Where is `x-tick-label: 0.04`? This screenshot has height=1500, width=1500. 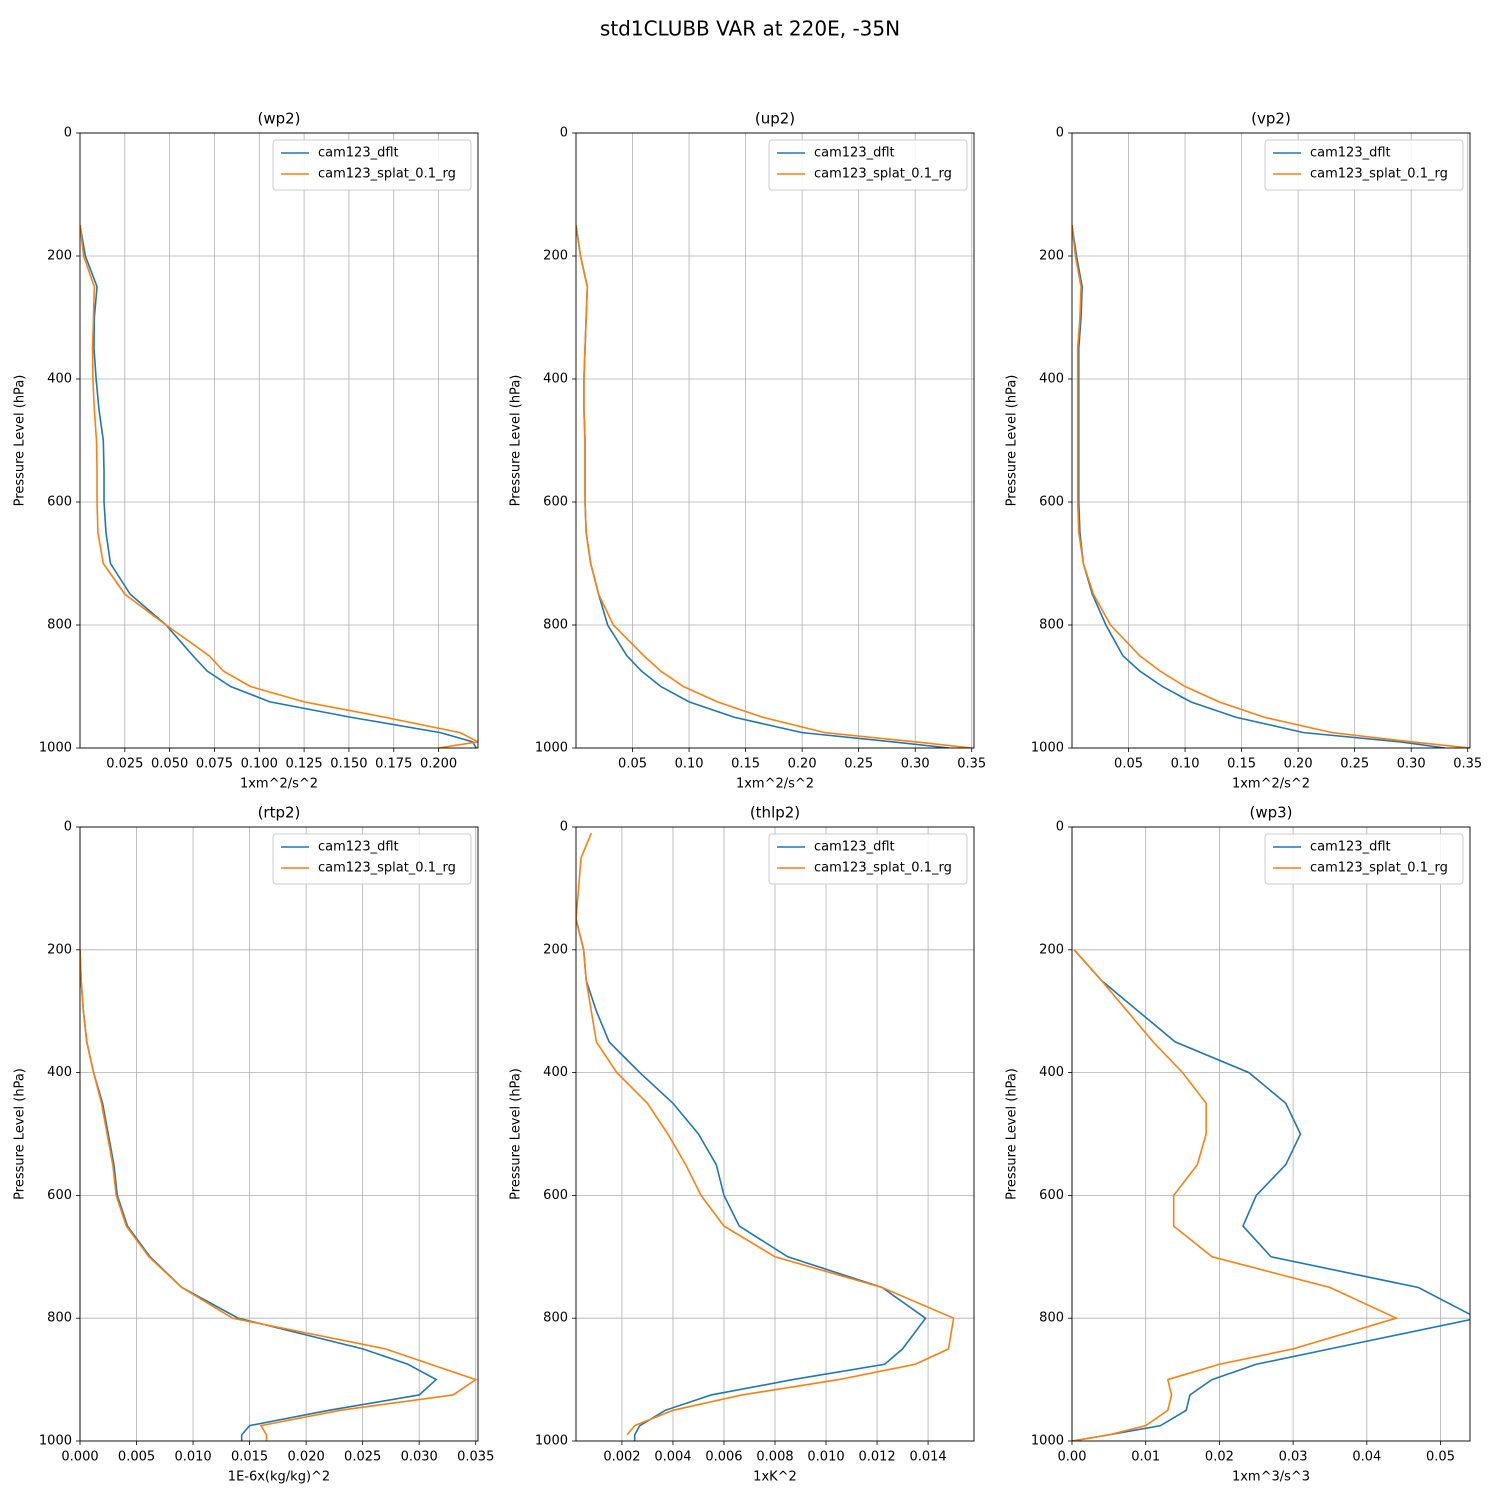 x-tick-label: 0.04 is located at coordinates (1366, 1457).